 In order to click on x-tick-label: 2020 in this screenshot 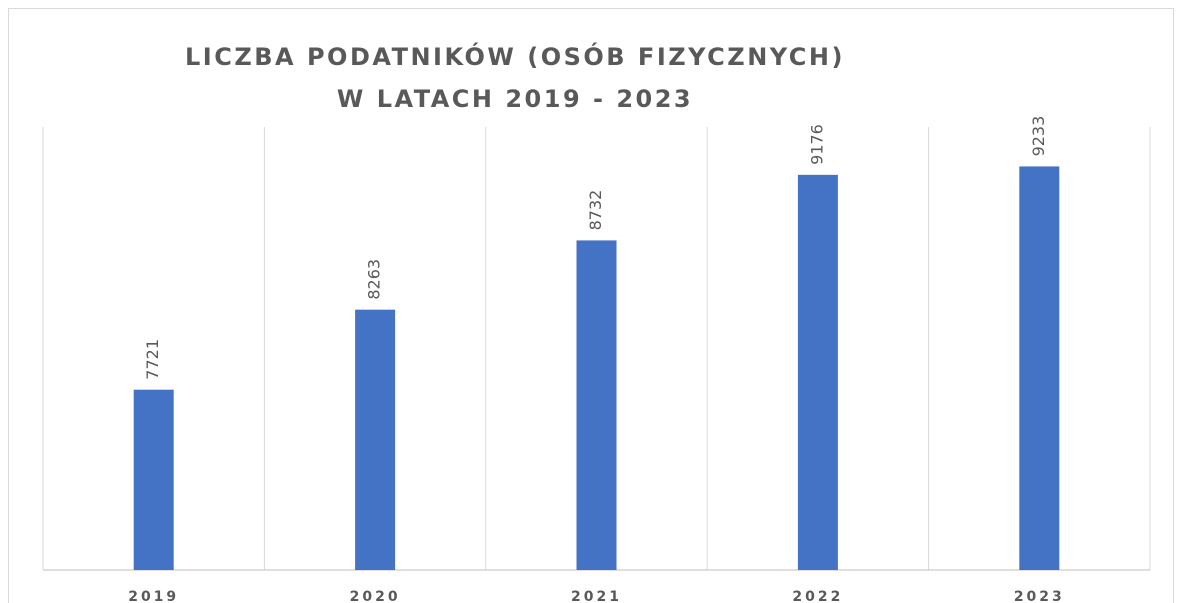, I will do `click(375, 596)`.